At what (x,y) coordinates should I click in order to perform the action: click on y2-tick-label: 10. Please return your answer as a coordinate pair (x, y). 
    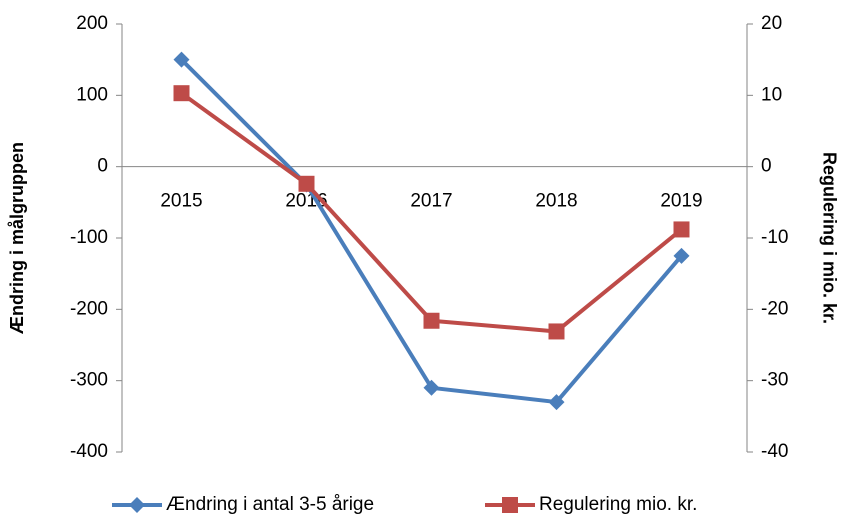
    Looking at the image, I should click on (771, 94).